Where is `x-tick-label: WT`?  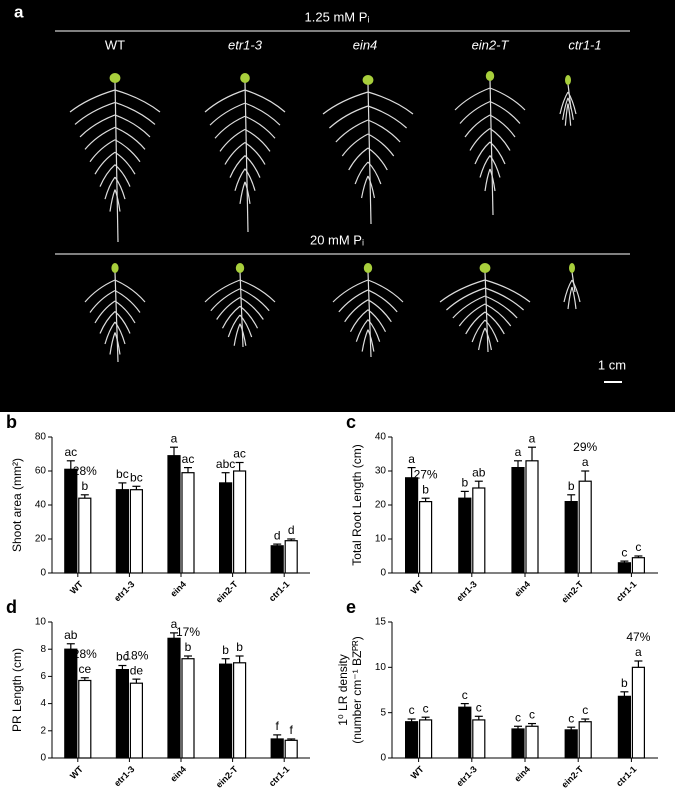
x-tick-label: WT is located at coordinates (417, 772).